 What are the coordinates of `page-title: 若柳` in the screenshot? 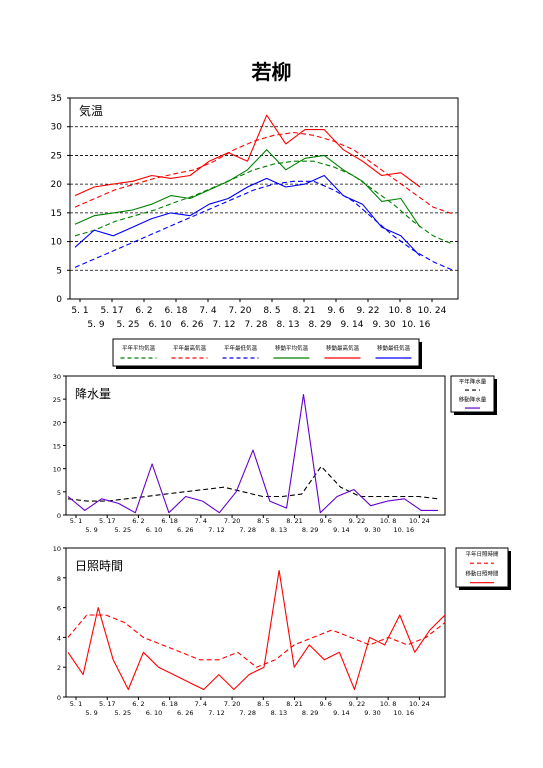 It's located at (271, 72).